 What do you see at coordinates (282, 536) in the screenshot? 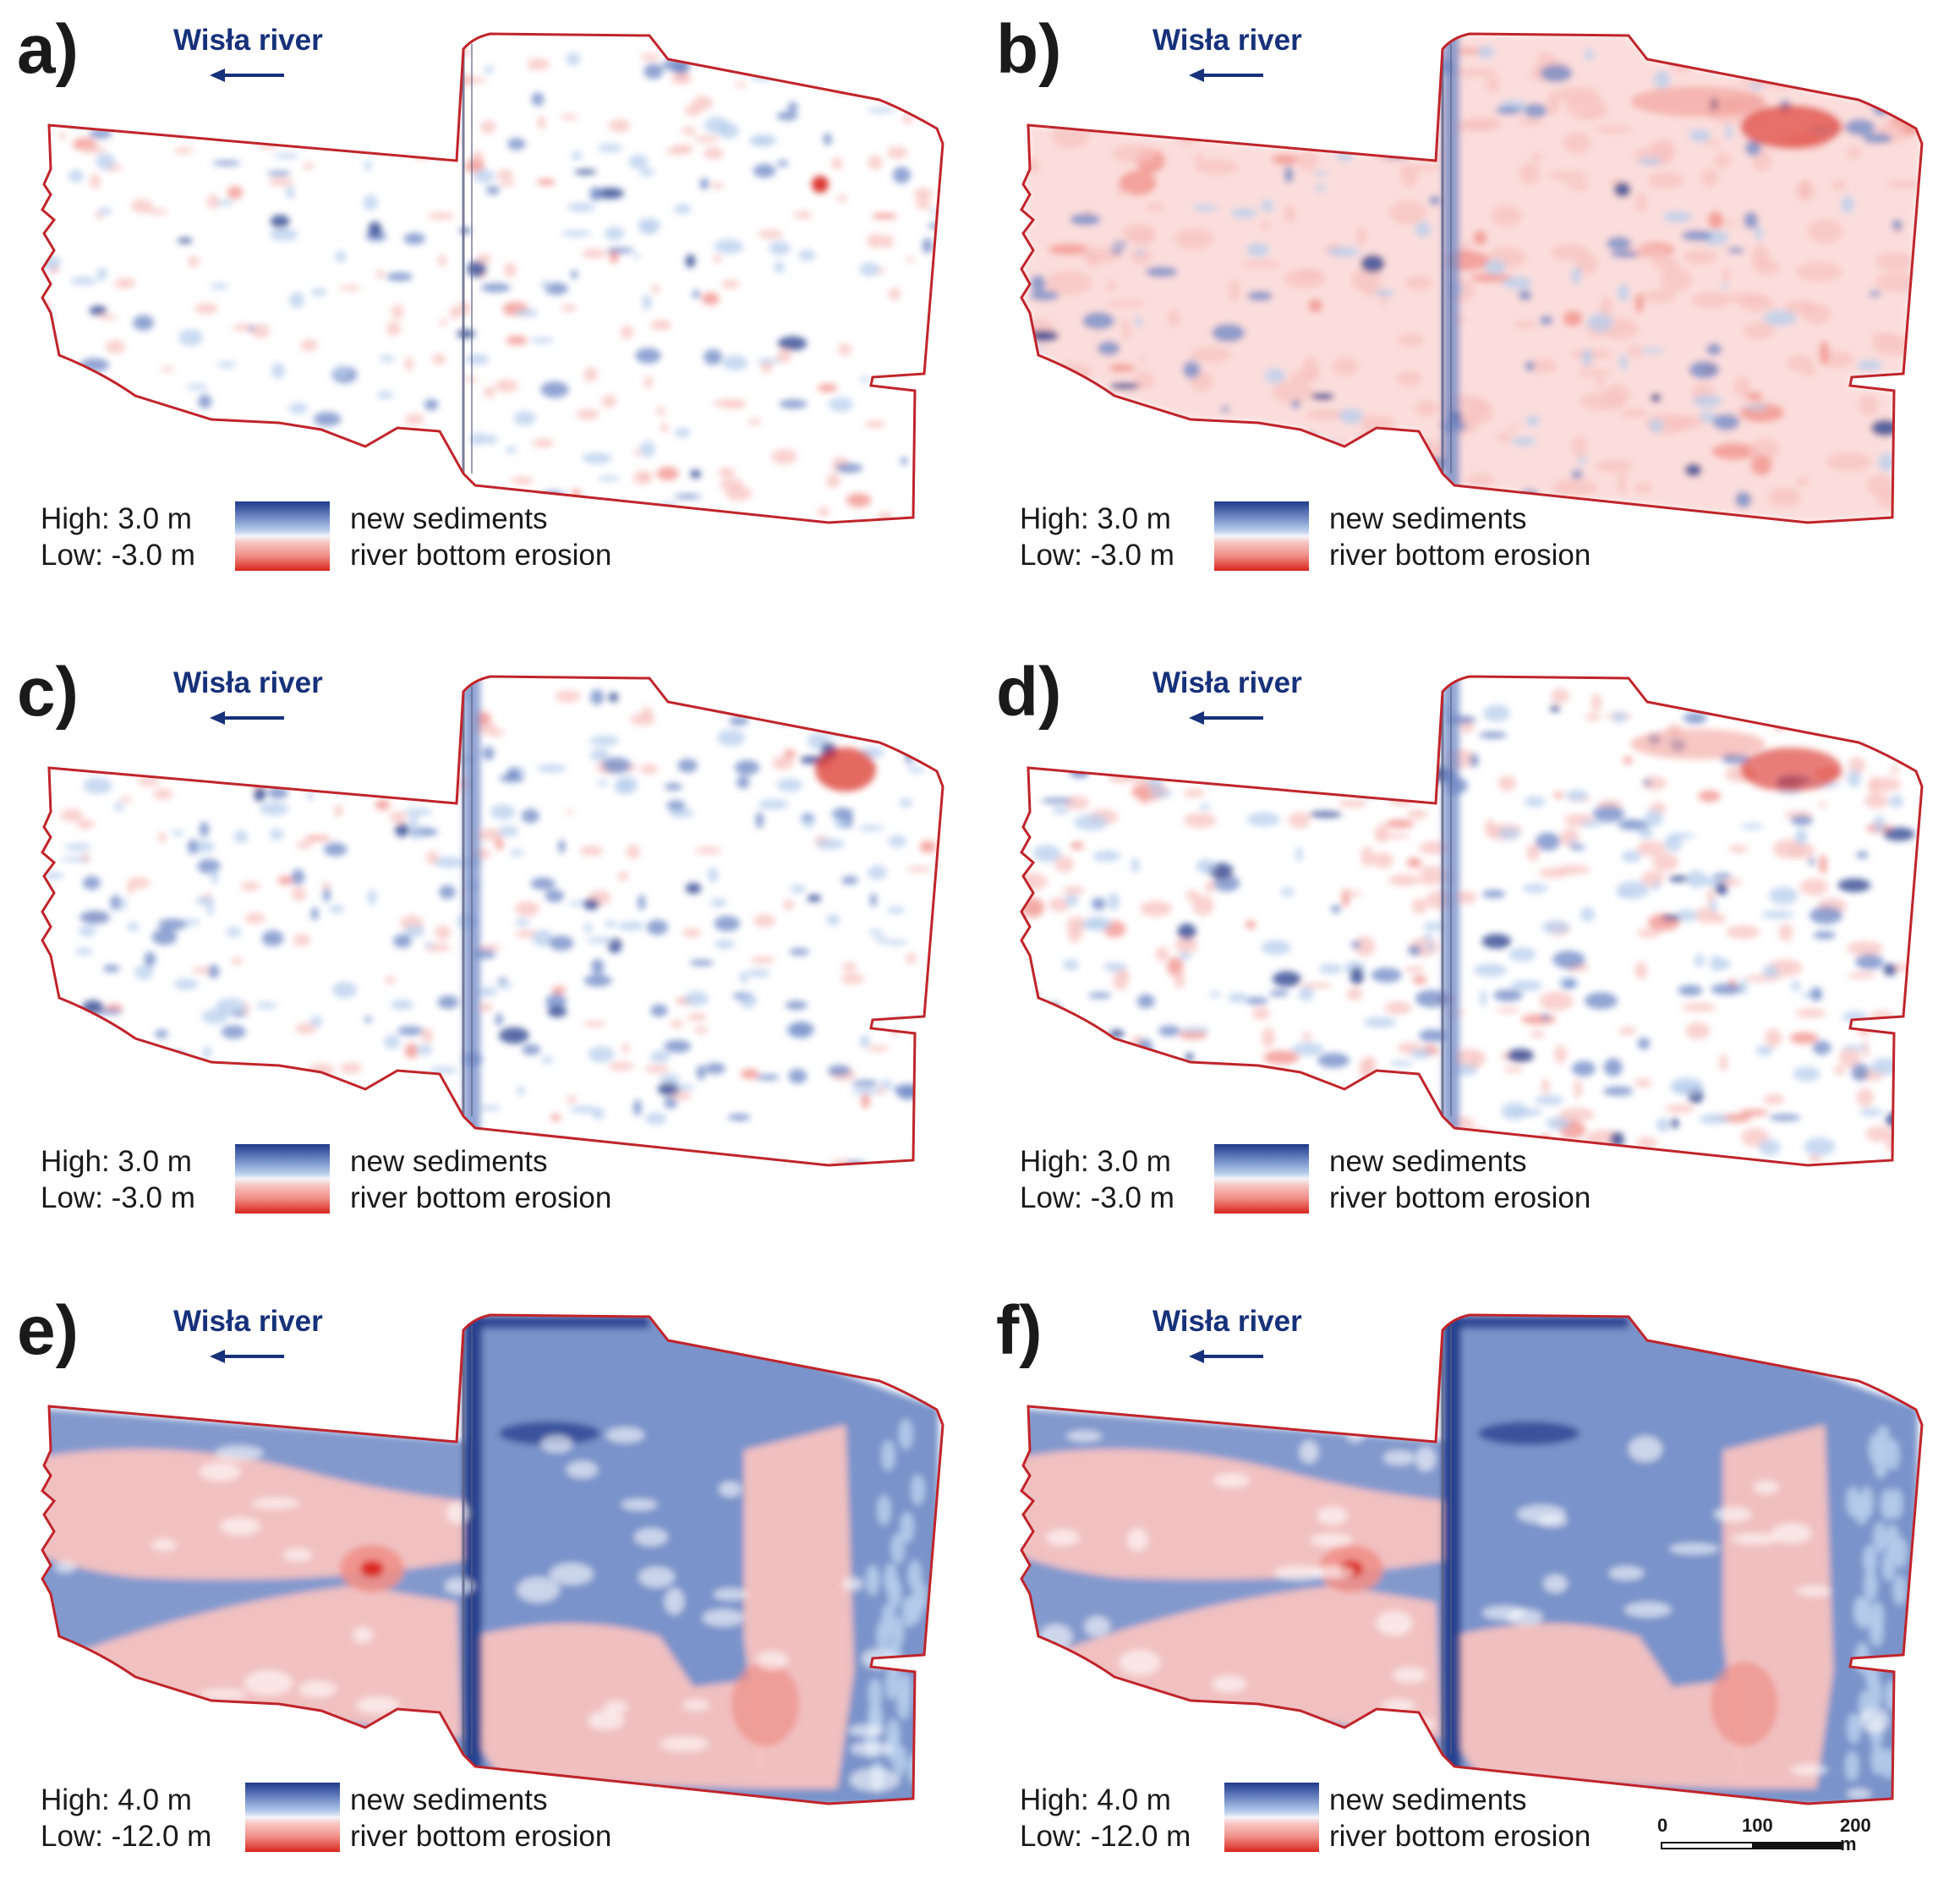
I see `legend-color-ramp` at bounding box center [282, 536].